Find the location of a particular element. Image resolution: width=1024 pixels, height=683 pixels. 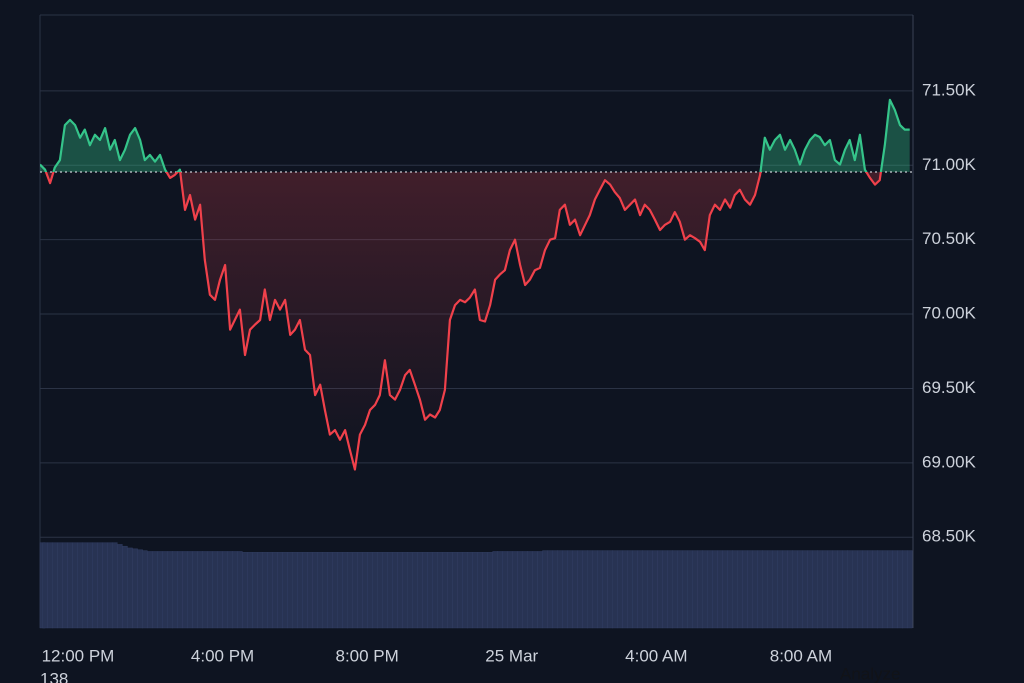

x-tick-label: 4:00 AM is located at coordinates (656, 655).